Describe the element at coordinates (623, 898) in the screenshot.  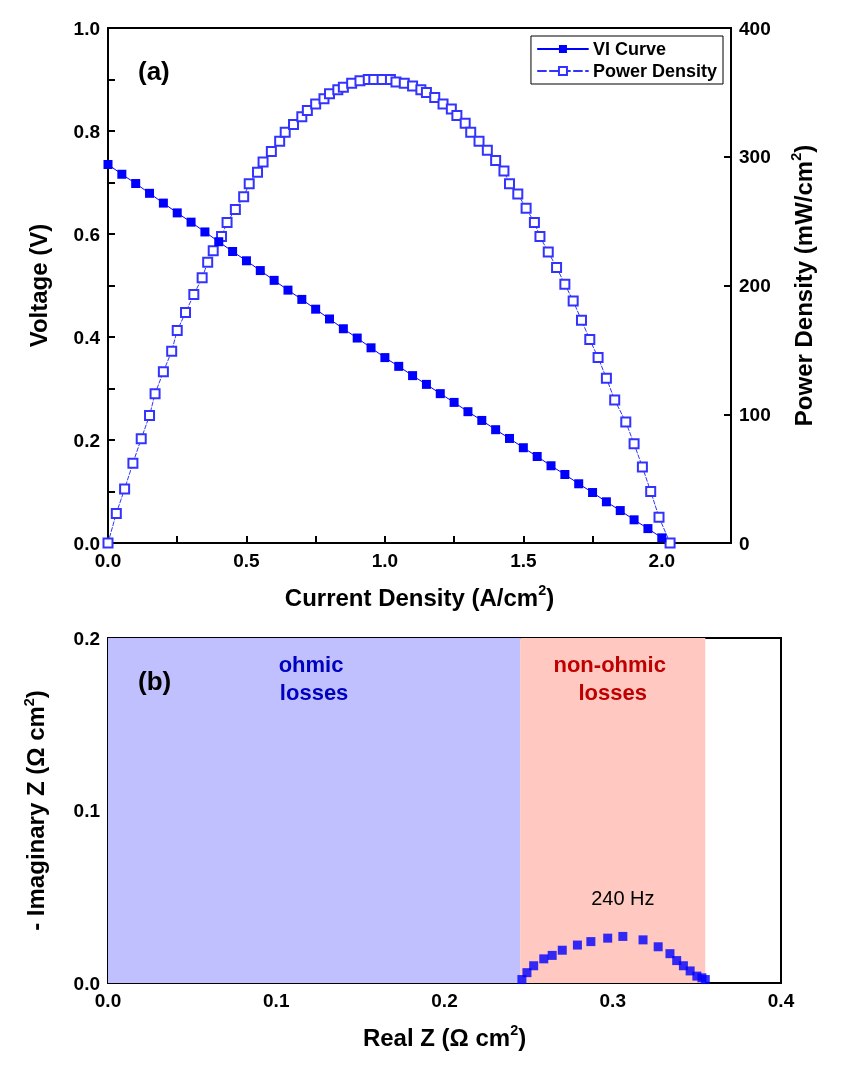
I see `annotation: 240 Hz` at that location.